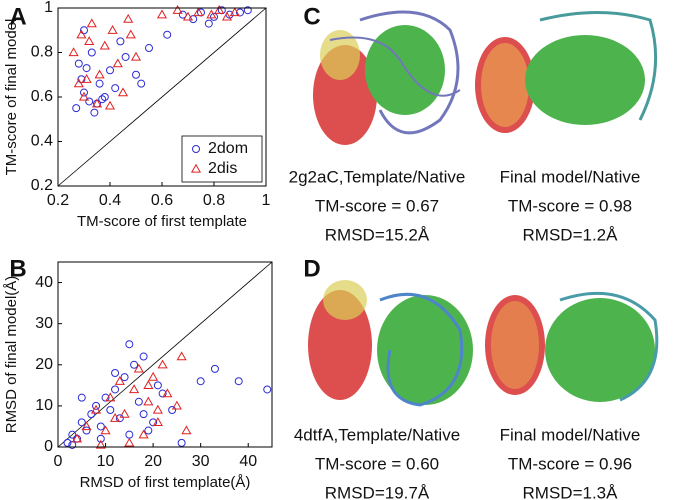 This screenshot has width=677, height=500. Describe the element at coordinates (162, 97) in the screenshot. I see `plot-frame` at that location.